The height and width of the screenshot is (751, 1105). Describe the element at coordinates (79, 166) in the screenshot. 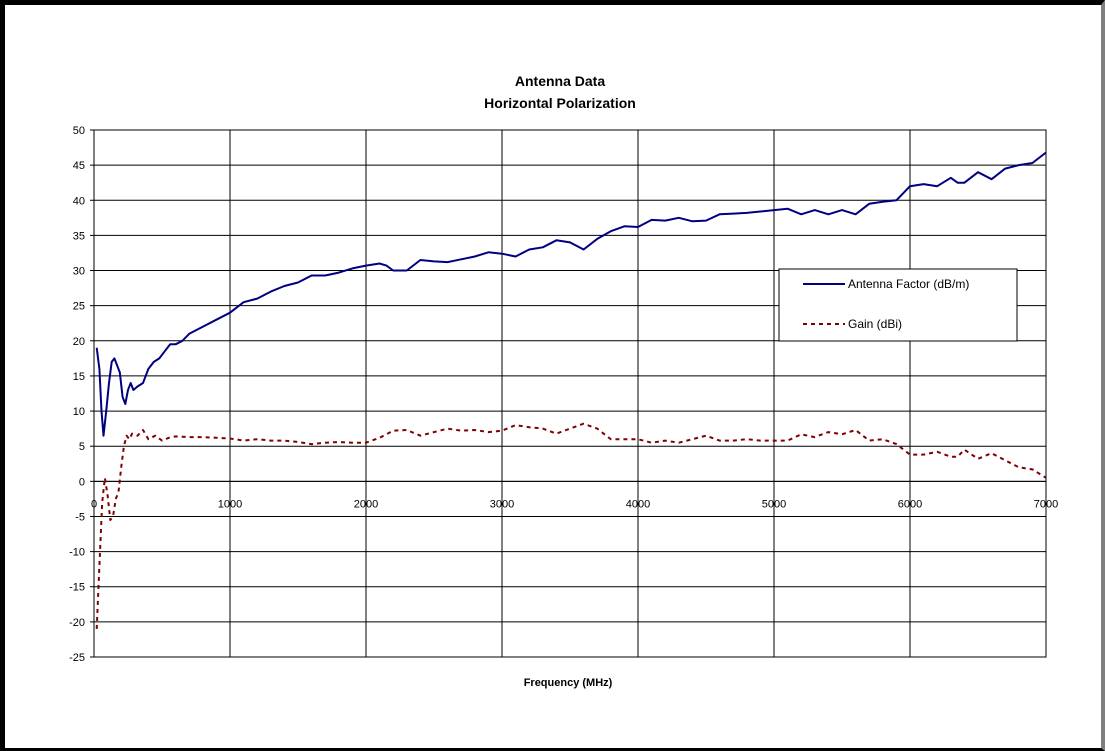

I see `y-tick-label: 45` at that location.